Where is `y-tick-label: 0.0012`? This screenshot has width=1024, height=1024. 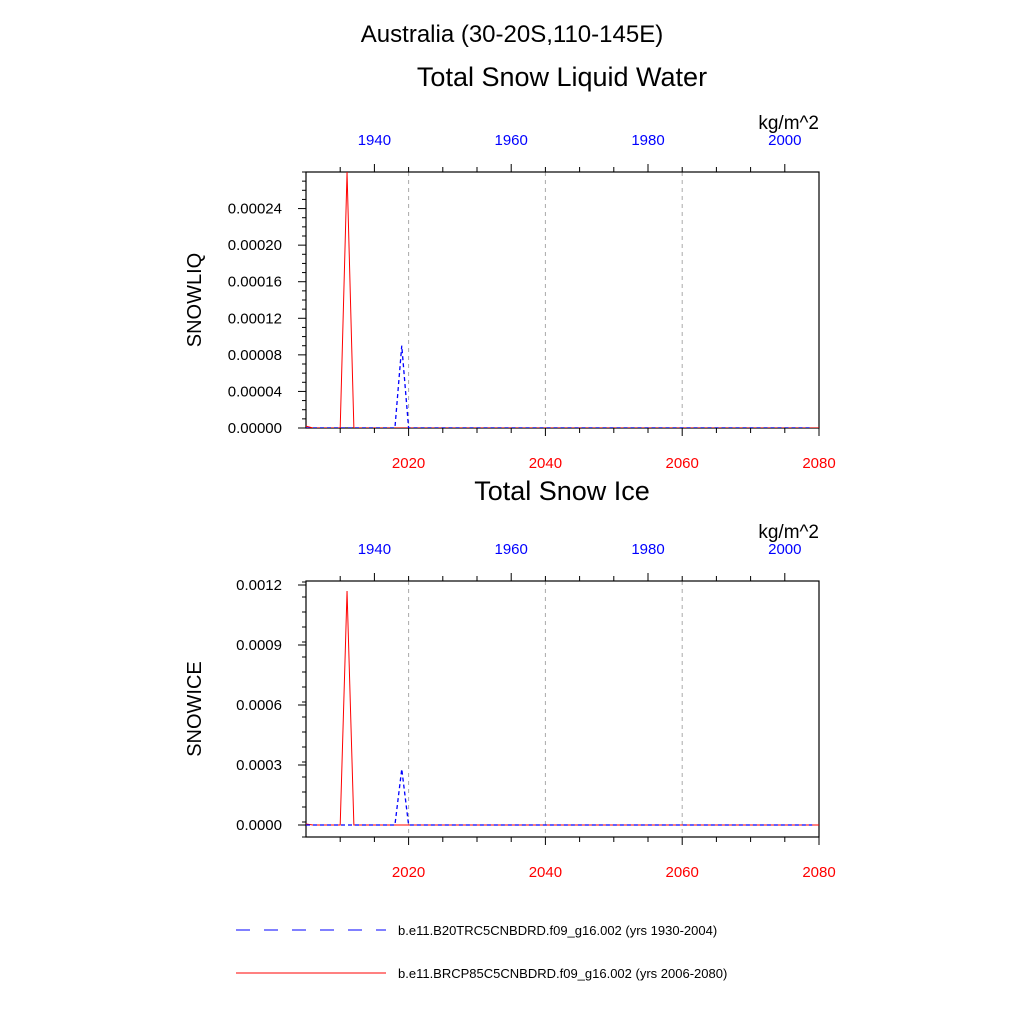
y-tick-label: 0.0012 is located at coordinates (259, 585).